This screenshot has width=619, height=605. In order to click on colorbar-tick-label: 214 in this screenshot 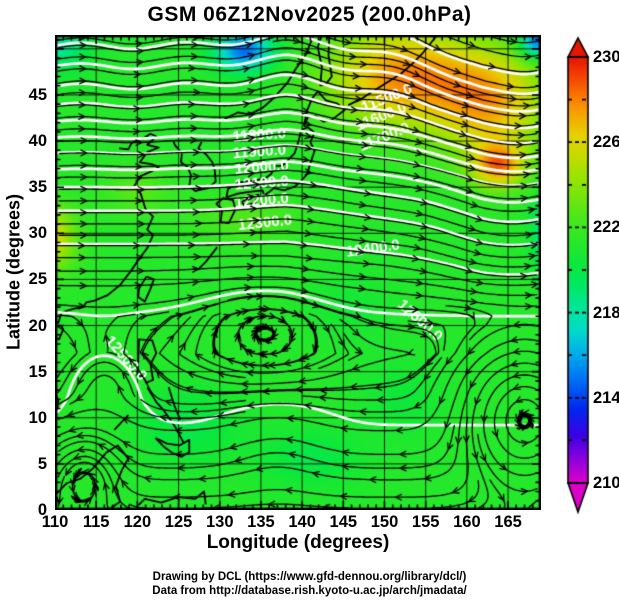, I will do `click(606, 397)`.